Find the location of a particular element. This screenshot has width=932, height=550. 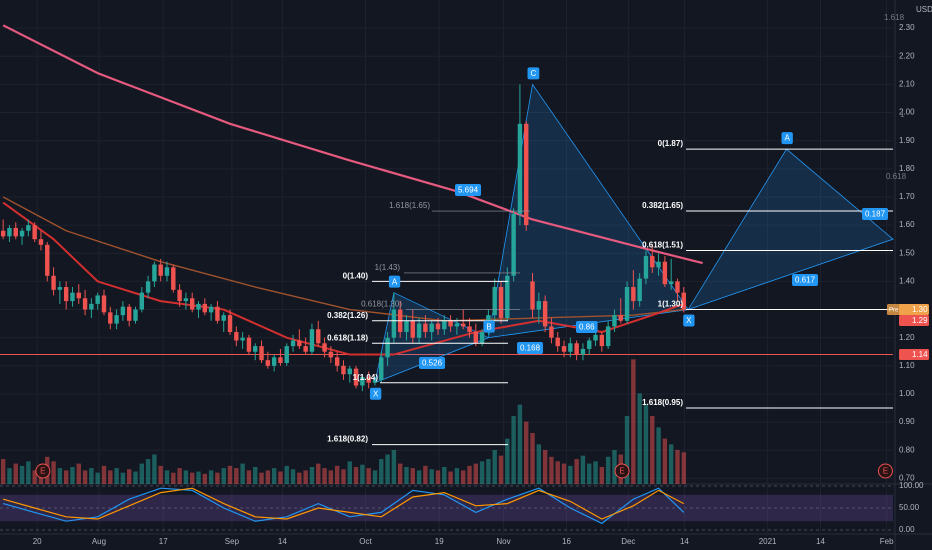

price-badge-text: 1.14 is located at coordinates (920, 354).